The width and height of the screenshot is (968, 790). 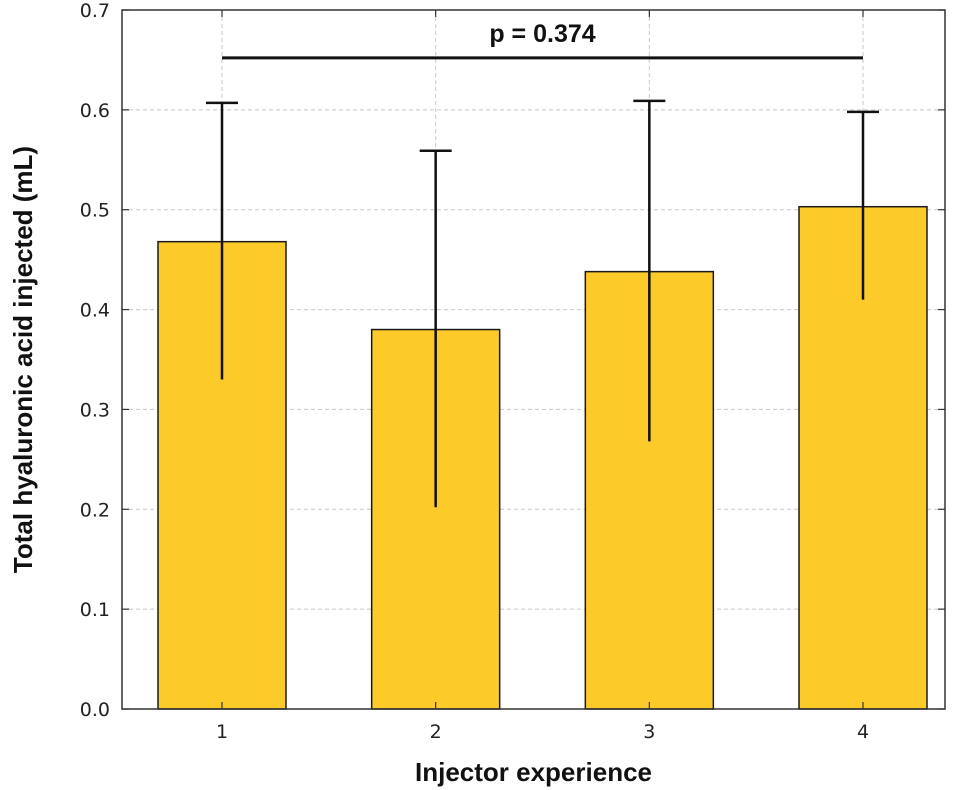 I want to click on y-tick-label: 0.0, so click(x=95, y=710).